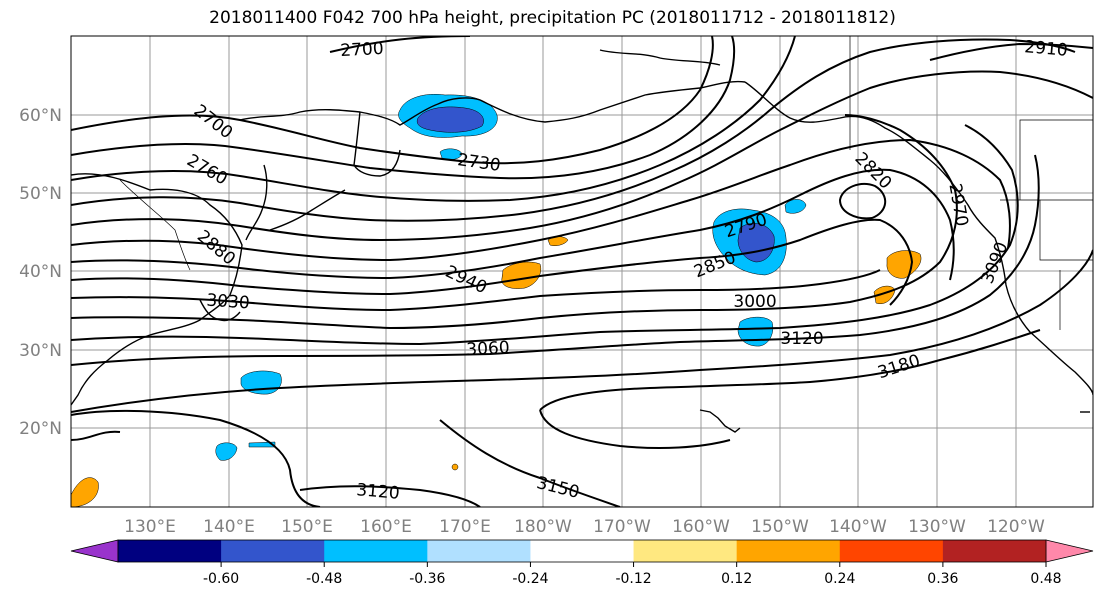  I want to click on colorbar-tick-label: -0.36, so click(427, 579).